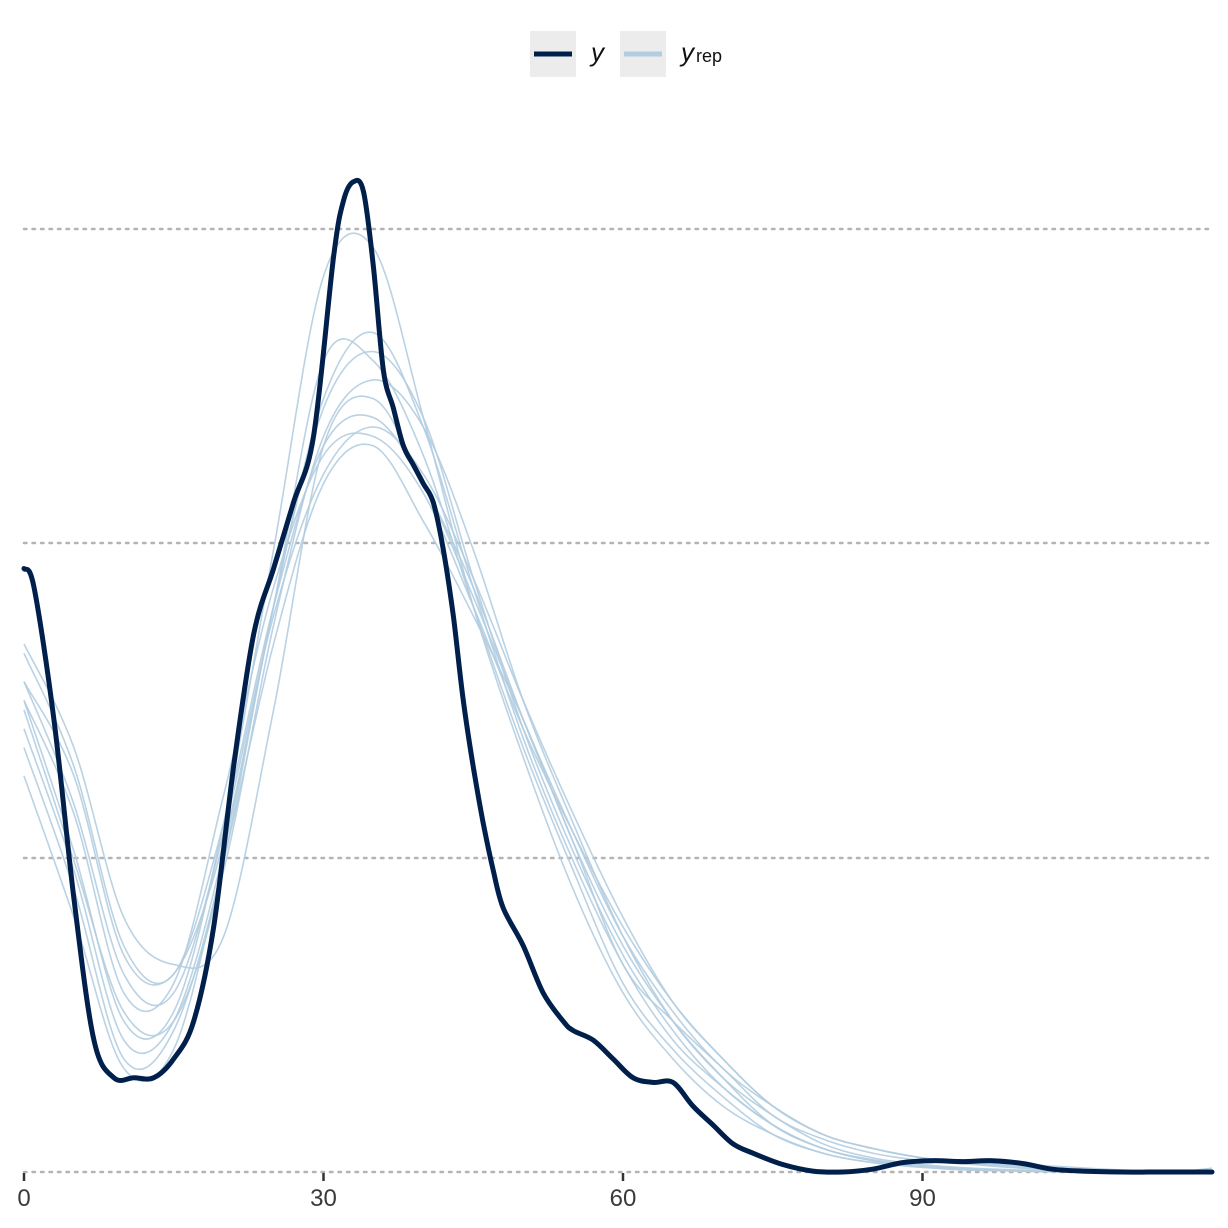 The image size is (1228, 1228). What do you see at coordinates (476, 1192) in the screenshot?
I see `x-axis: 0 30 60 90` at bounding box center [476, 1192].